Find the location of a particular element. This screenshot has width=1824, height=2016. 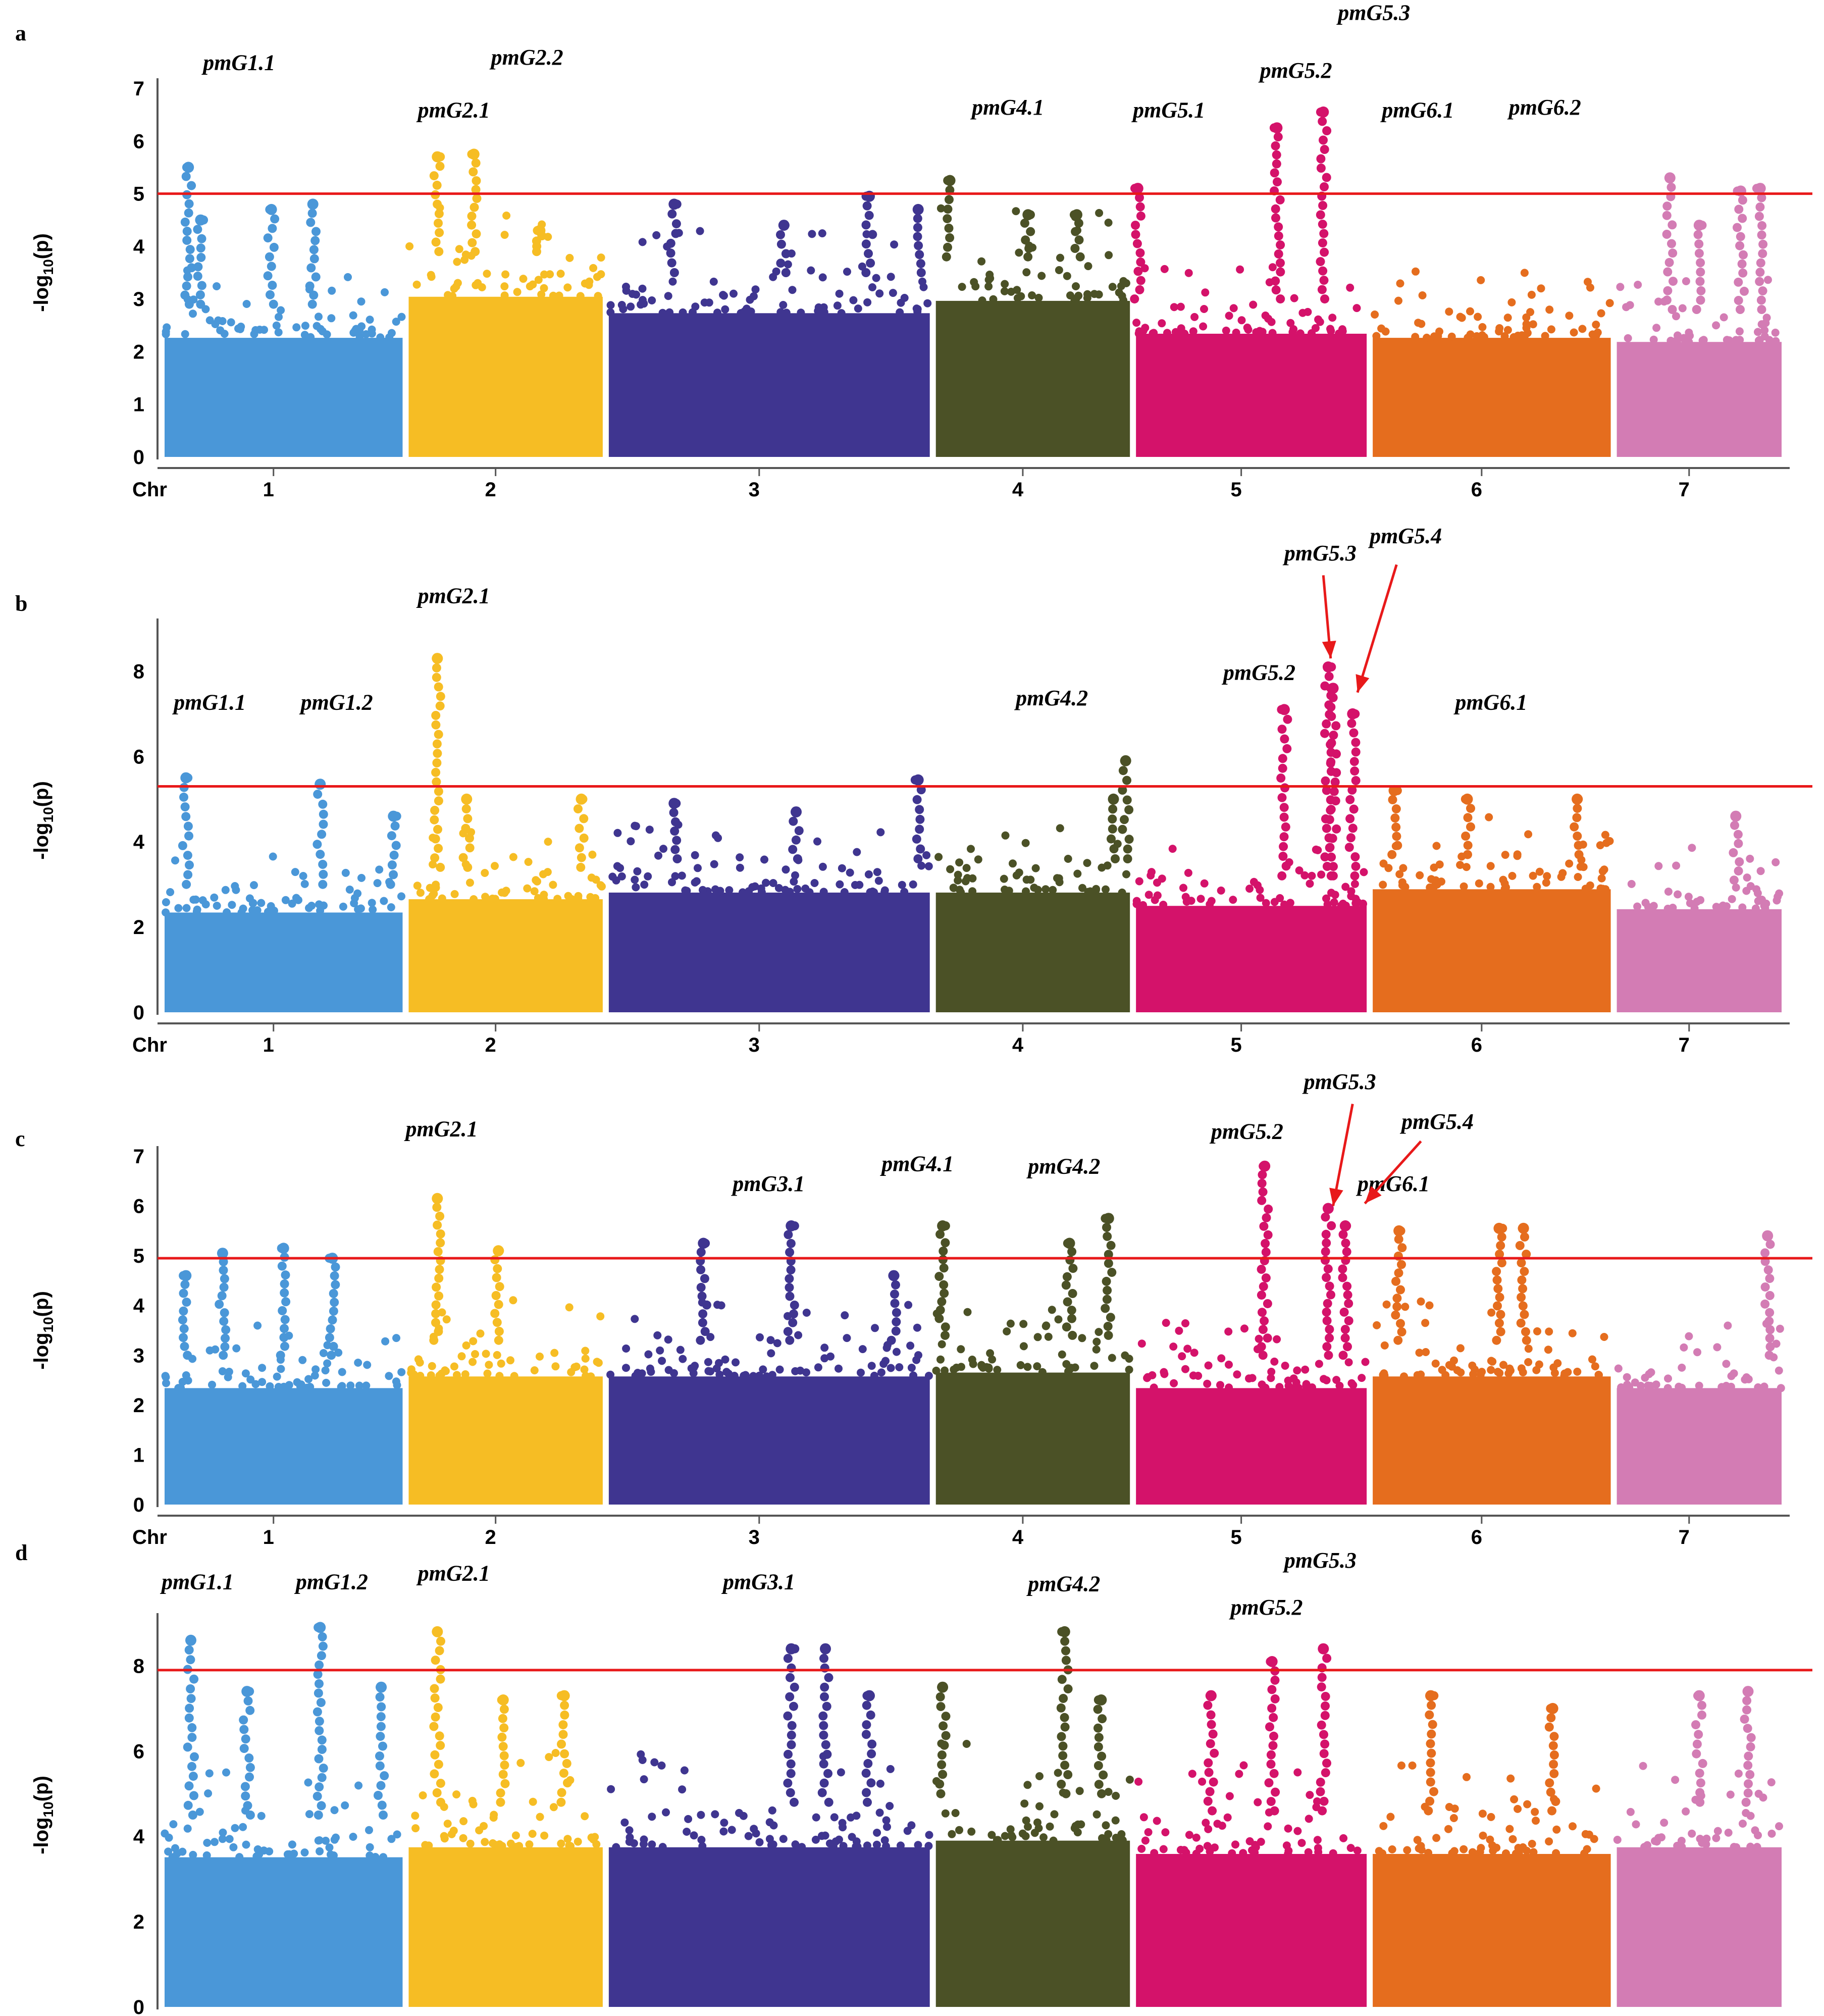

y-axis-label: -log10(p) is located at coordinates (43, 820).